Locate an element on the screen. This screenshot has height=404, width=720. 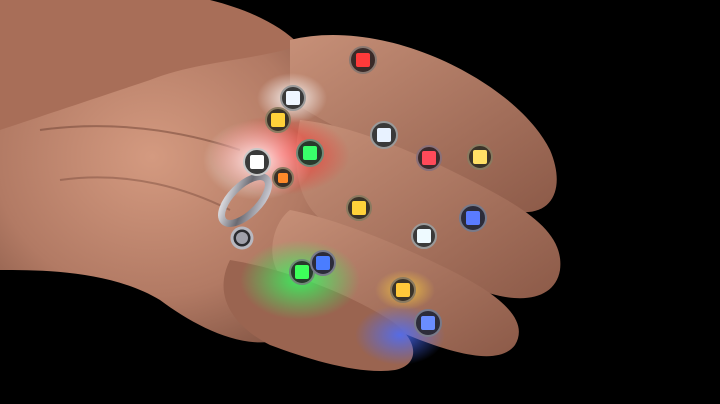
led-silver-ring is located at coordinates (245, 211).